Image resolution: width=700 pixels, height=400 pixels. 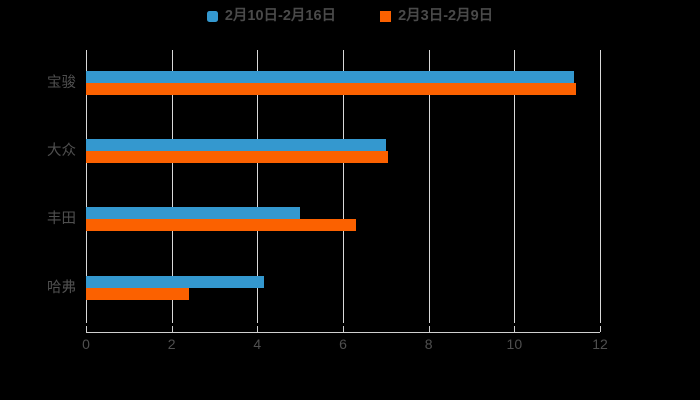 What do you see at coordinates (257, 344) in the screenshot?
I see `x-axis-tick-label: 4` at bounding box center [257, 344].